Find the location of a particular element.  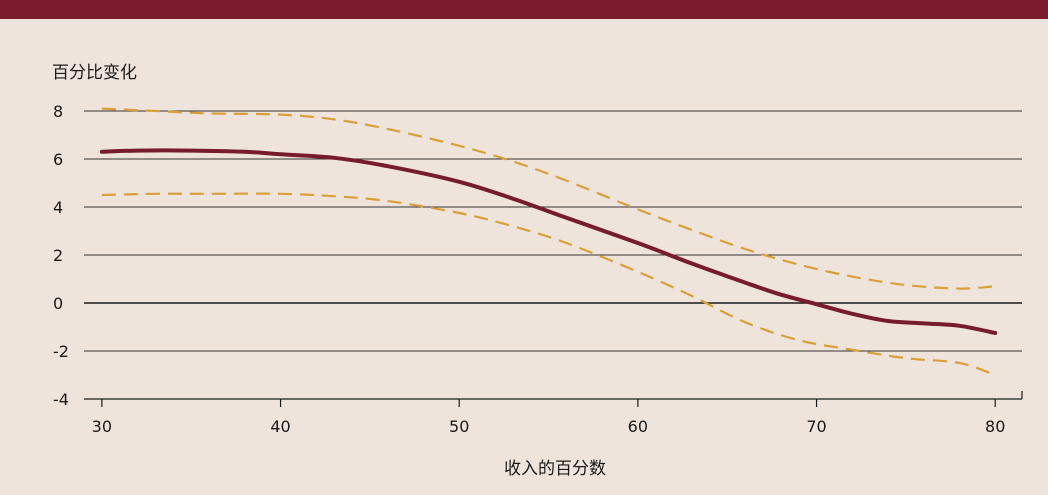

x-tick-label-4: 70 is located at coordinates (816, 426).